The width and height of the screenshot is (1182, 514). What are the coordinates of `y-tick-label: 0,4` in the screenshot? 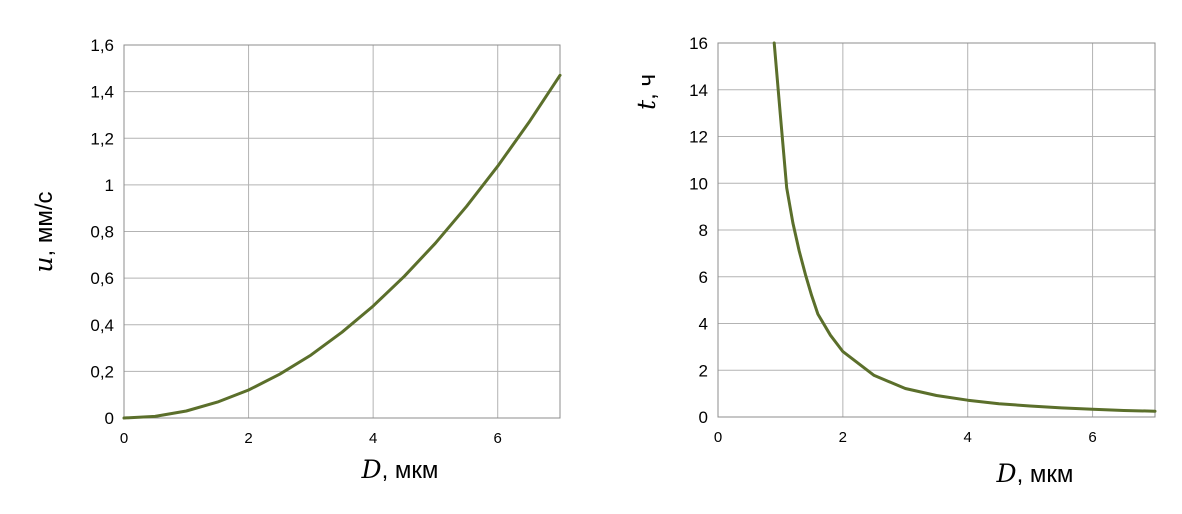 It's located at (102, 325).